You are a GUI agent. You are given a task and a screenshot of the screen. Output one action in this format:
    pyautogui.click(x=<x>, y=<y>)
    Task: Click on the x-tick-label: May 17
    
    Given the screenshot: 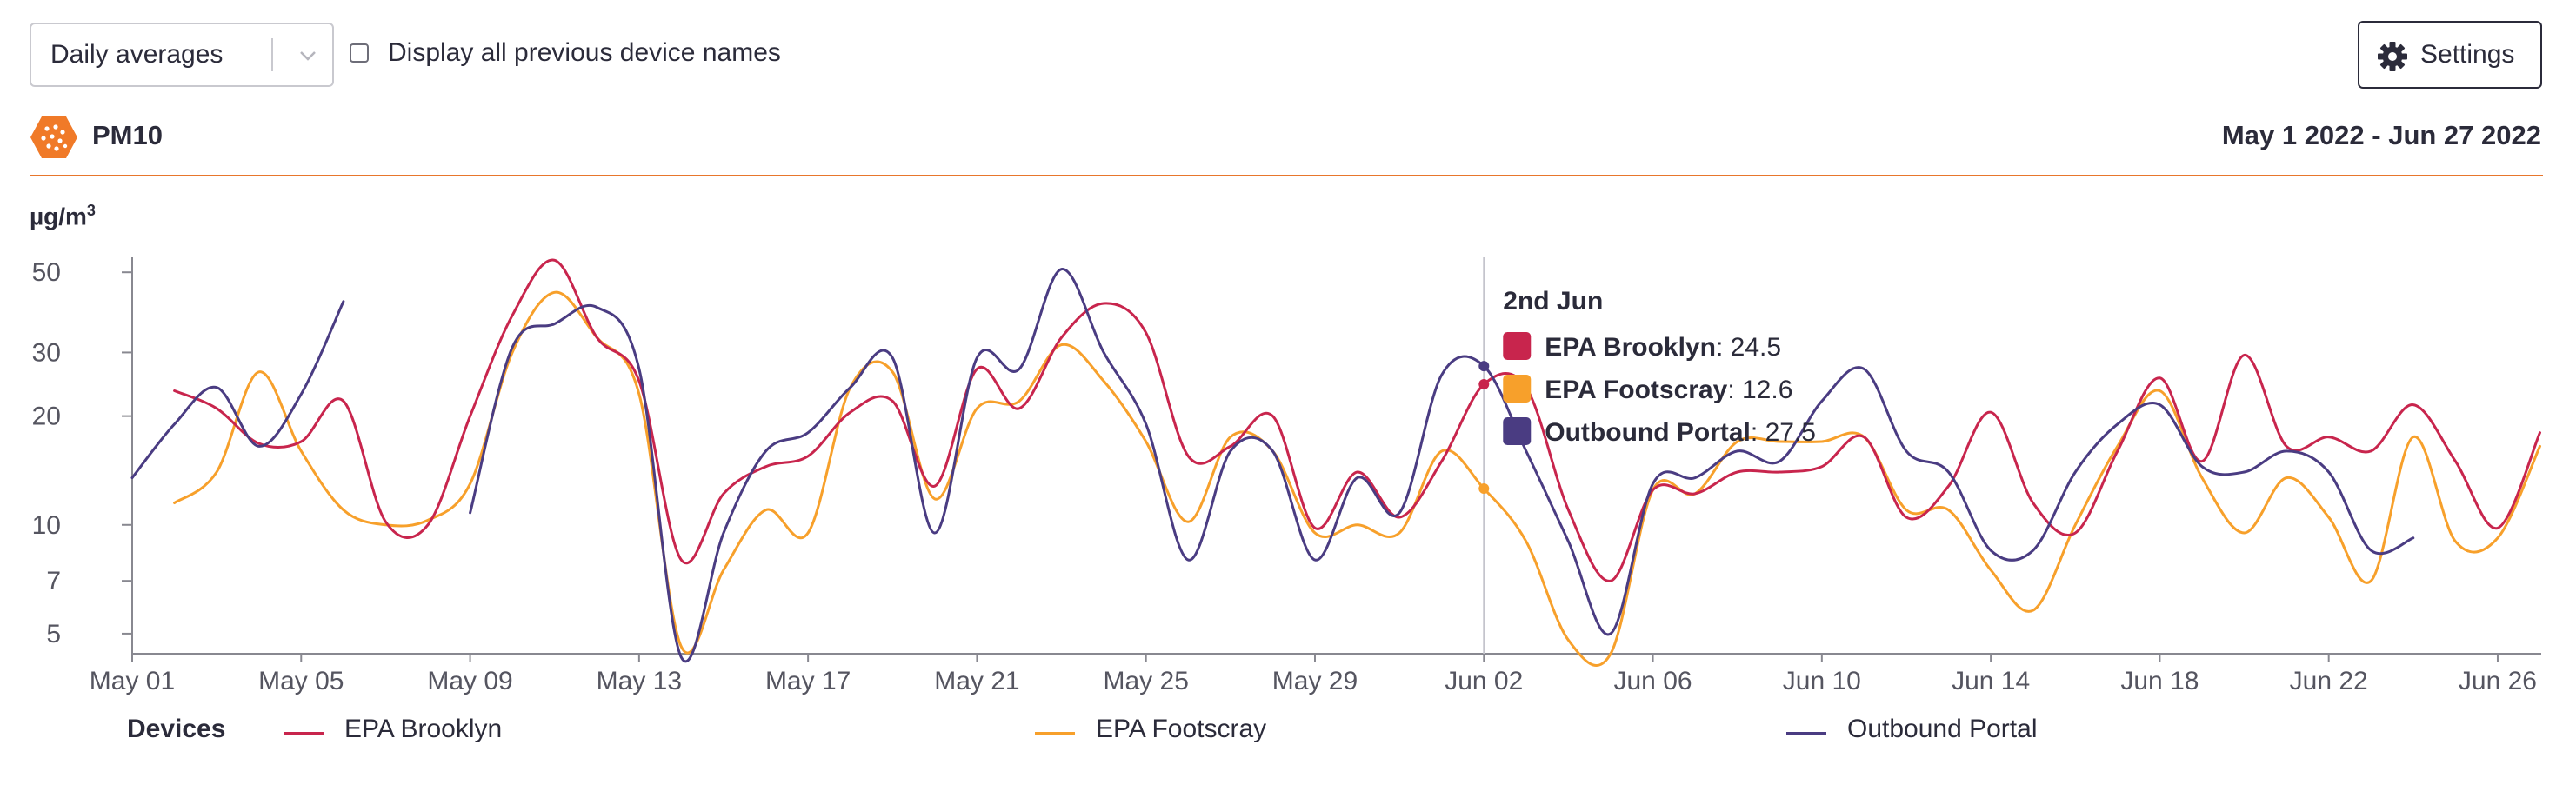 What is the action you would take?
    pyautogui.click(x=808, y=681)
    